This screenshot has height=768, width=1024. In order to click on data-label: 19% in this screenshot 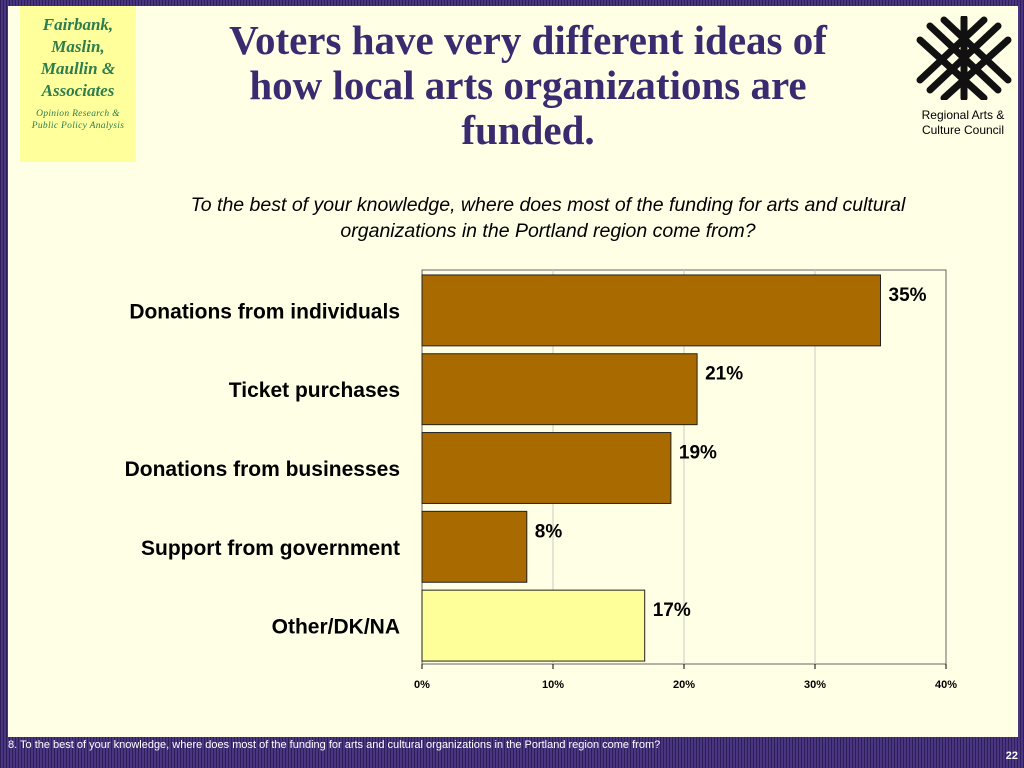, I will do `click(698, 453)`.